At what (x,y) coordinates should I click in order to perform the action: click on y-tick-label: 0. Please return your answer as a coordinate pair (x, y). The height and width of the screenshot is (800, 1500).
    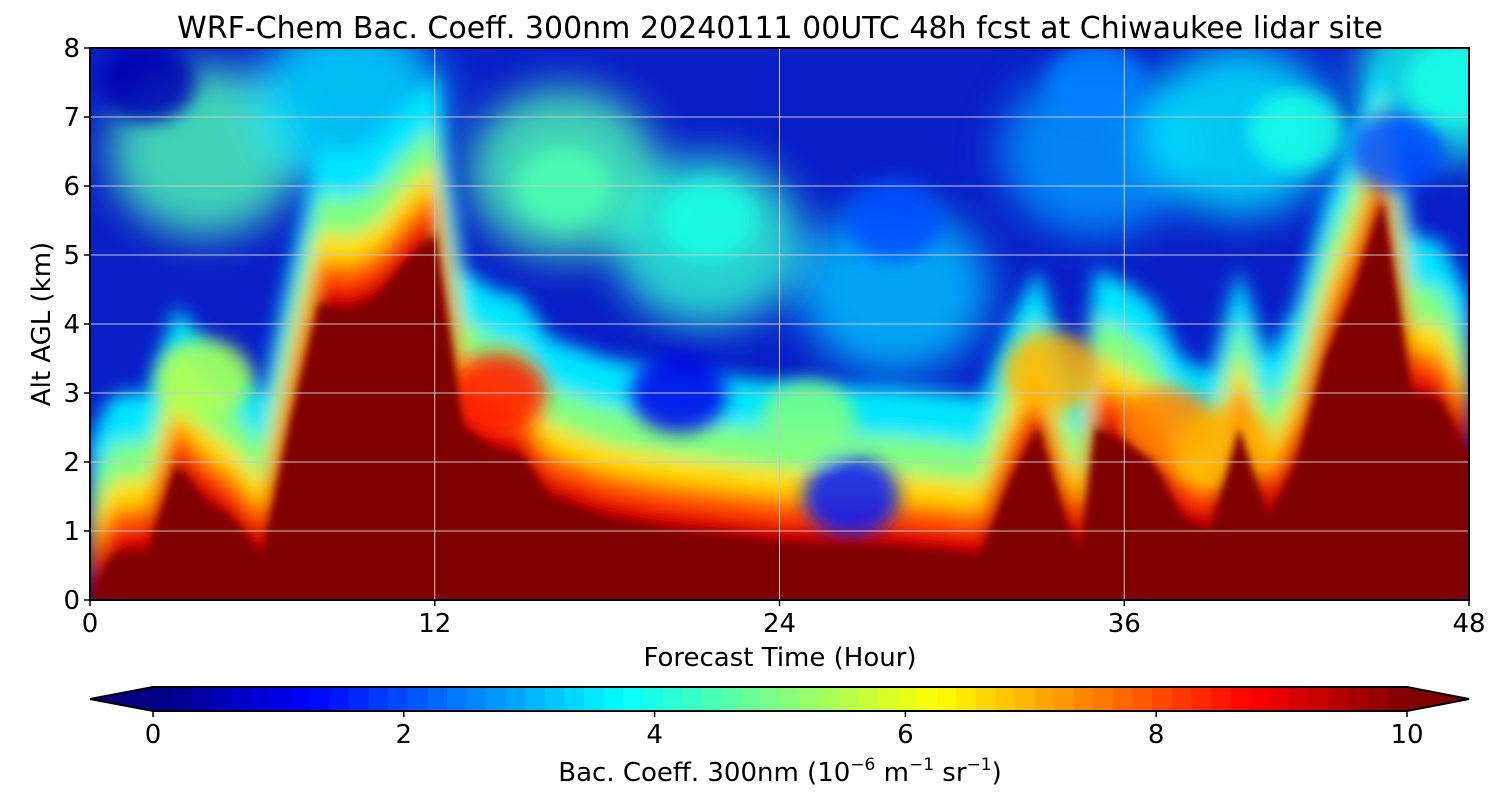
    Looking at the image, I should click on (71, 601).